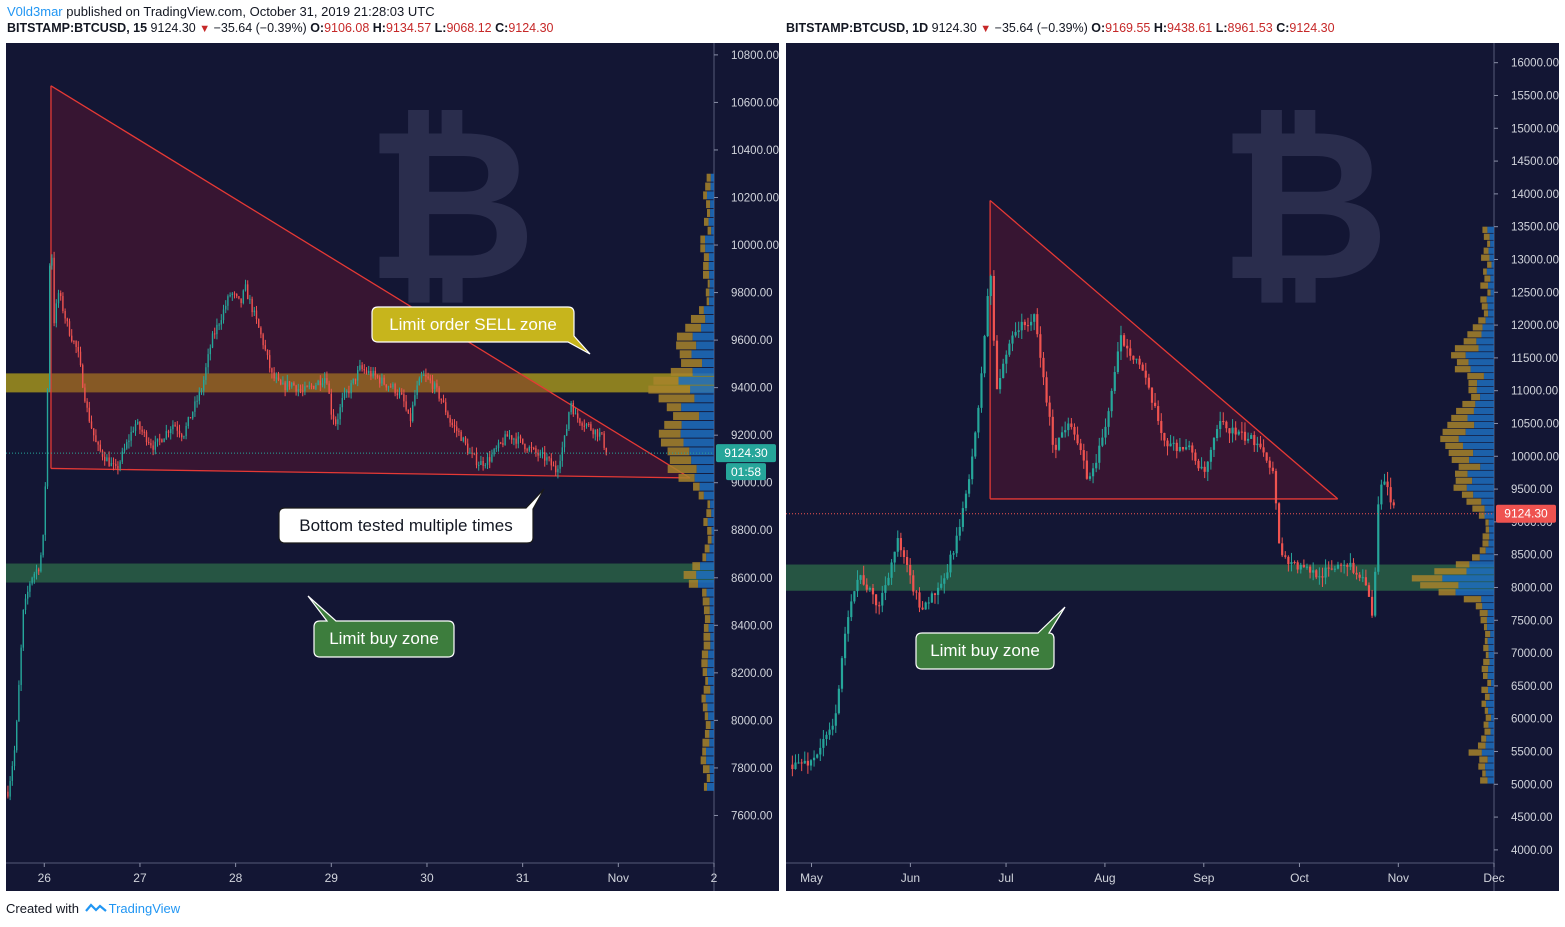 The image size is (1565, 927). I want to click on right-time-axis, so click(1140, 877).